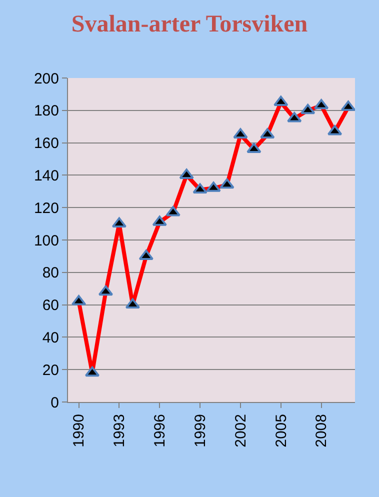  What do you see at coordinates (241, 431) in the screenshot?
I see `x-tick-label: 2002` at bounding box center [241, 431].